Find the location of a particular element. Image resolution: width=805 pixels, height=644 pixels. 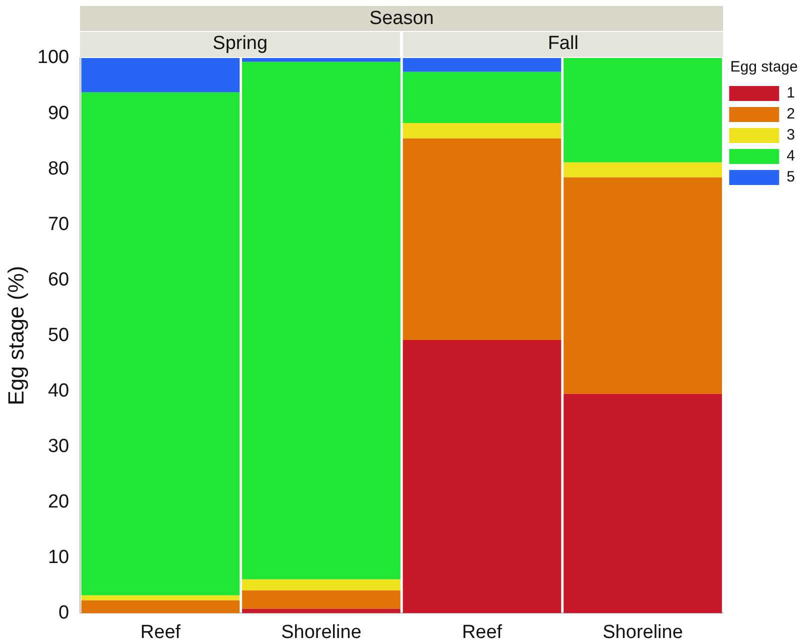

y-tick-label: 10 is located at coordinates (59, 557).